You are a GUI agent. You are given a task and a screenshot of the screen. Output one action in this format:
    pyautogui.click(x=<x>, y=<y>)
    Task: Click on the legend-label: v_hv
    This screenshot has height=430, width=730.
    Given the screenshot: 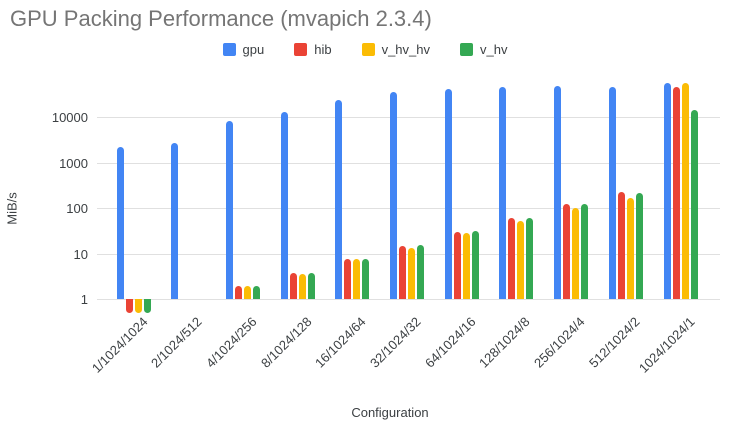 What is the action you would take?
    pyautogui.click(x=494, y=49)
    